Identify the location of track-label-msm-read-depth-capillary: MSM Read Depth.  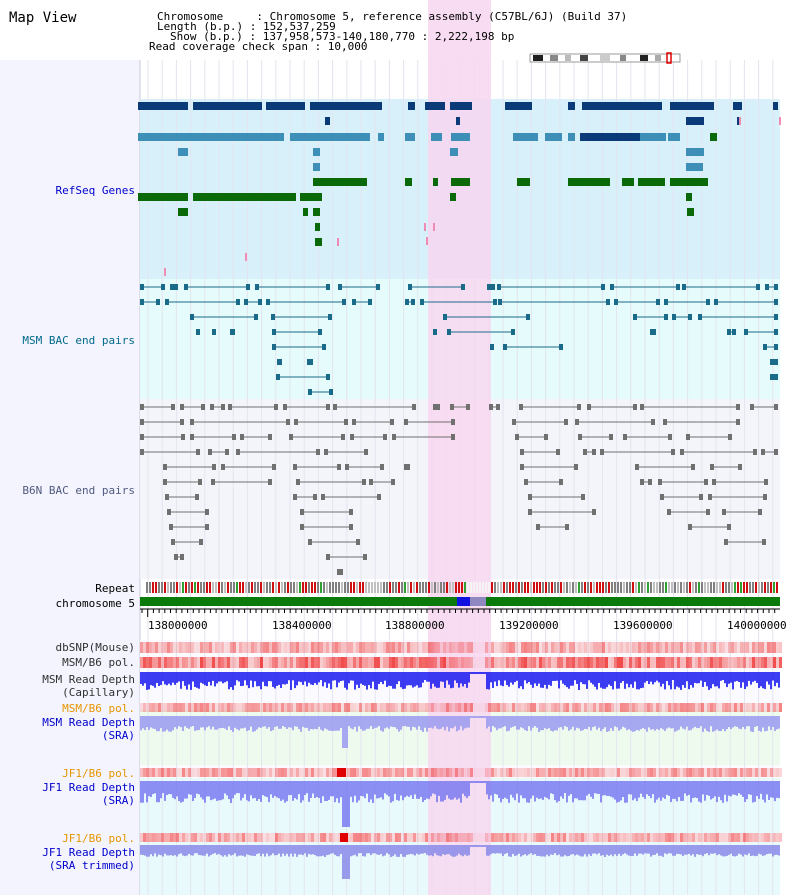
(88, 679).